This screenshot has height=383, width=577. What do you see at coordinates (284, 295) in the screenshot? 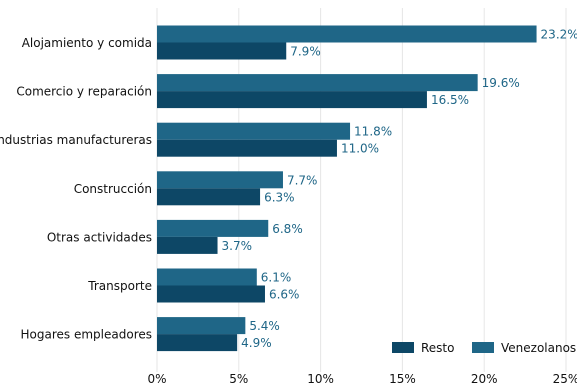
I see `data-label: 6.6%` at bounding box center [284, 295].